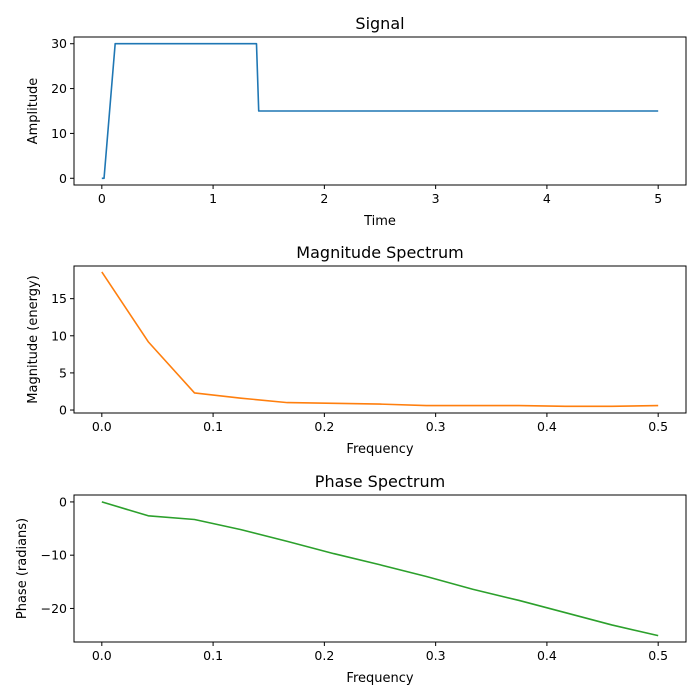 This screenshot has height=700, width=700. What do you see at coordinates (22, 568) in the screenshot?
I see `y-axis-label: Phase (radians)` at bounding box center [22, 568].